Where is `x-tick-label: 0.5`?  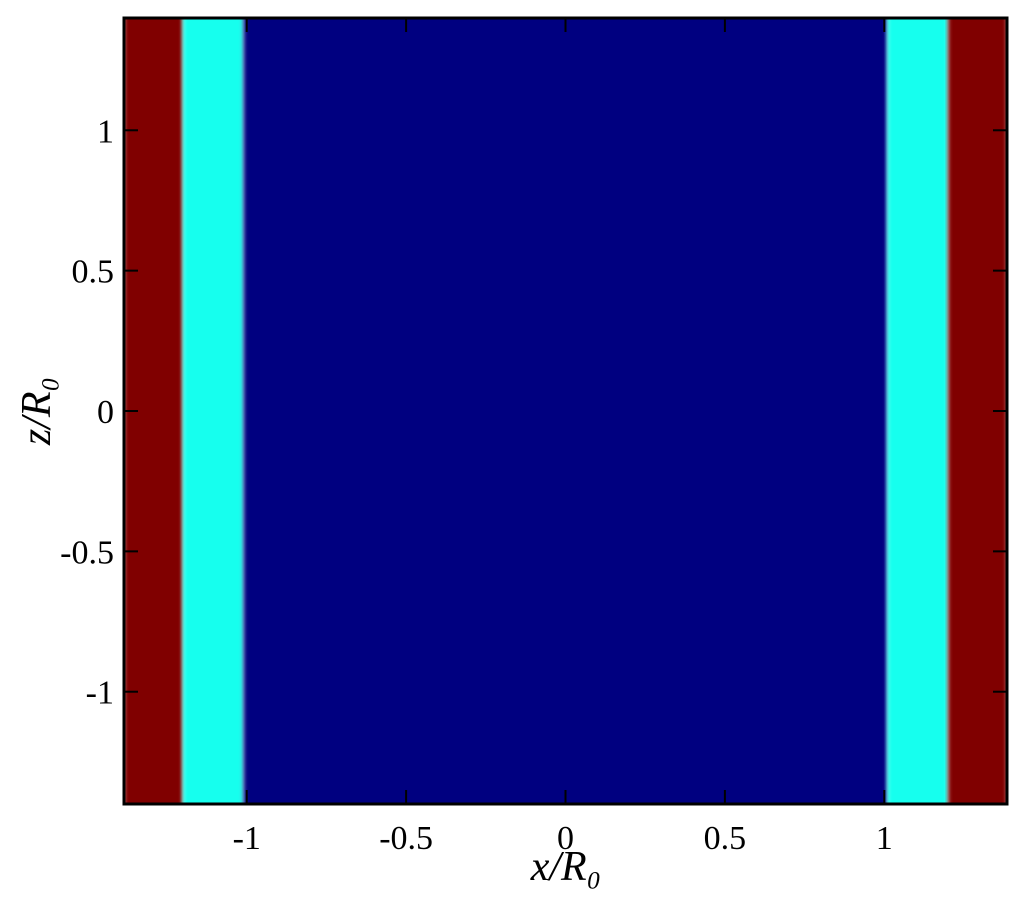
x-tick-label: 0.5 is located at coordinates (725, 838).